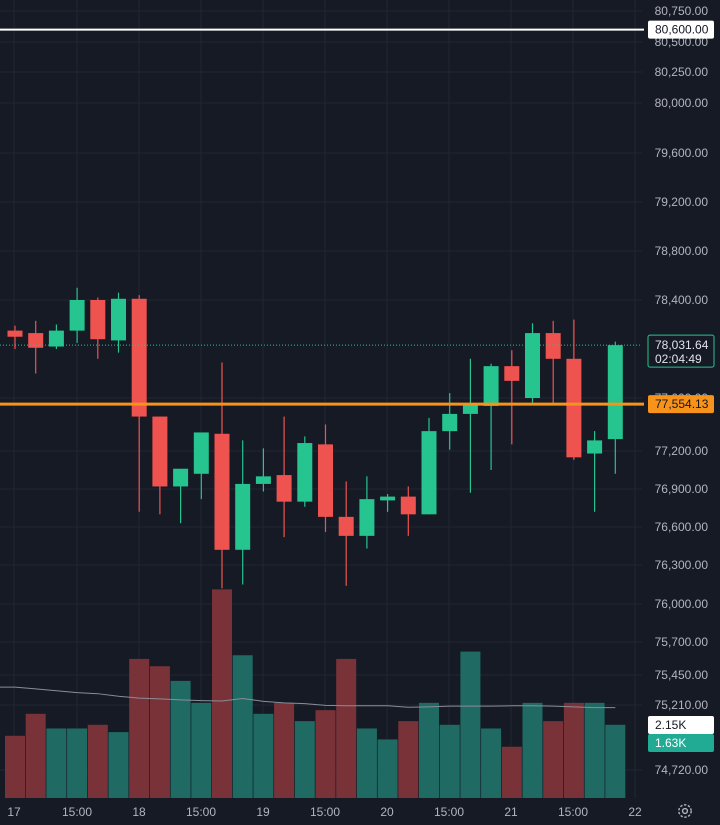 The image size is (720, 825). What do you see at coordinates (682, 153) in the screenshot?
I see `price-tick-label: 79,600.00` at bounding box center [682, 153].